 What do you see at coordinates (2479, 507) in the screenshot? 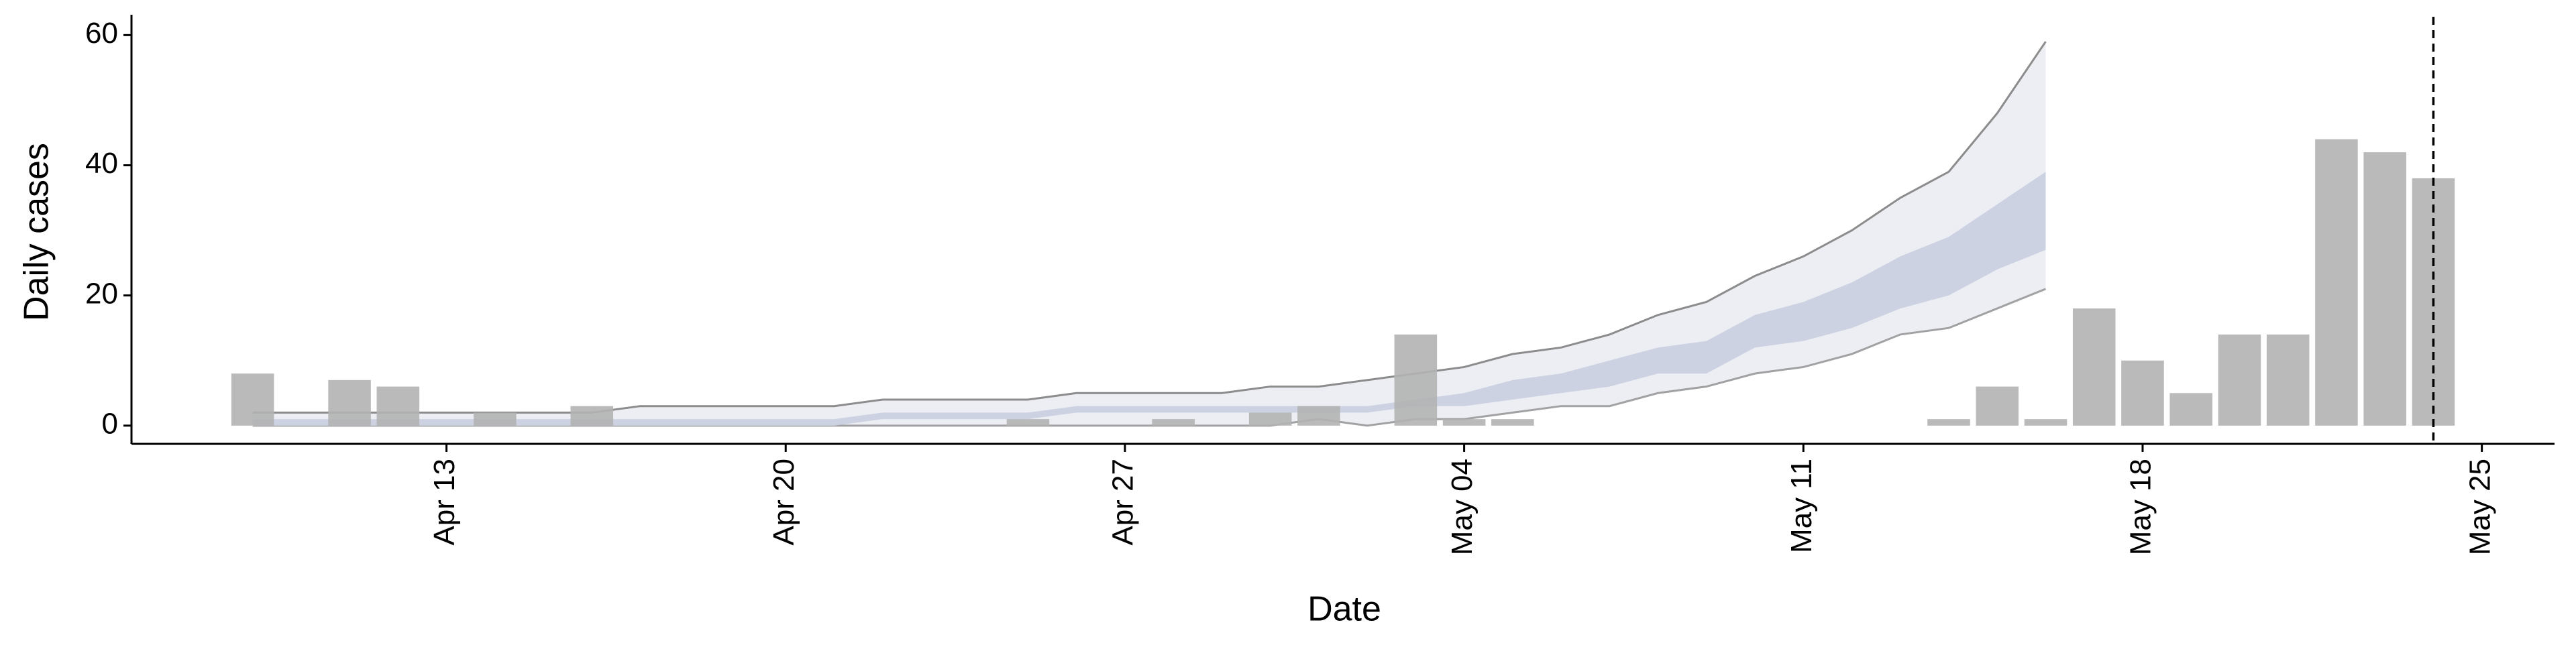
I see `x-tick-label: May 25` at bounding box center [2479, 507].